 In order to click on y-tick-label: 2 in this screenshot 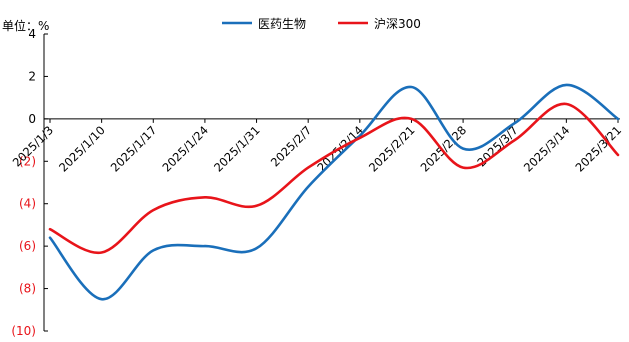, I will do `click(32, 76)`.